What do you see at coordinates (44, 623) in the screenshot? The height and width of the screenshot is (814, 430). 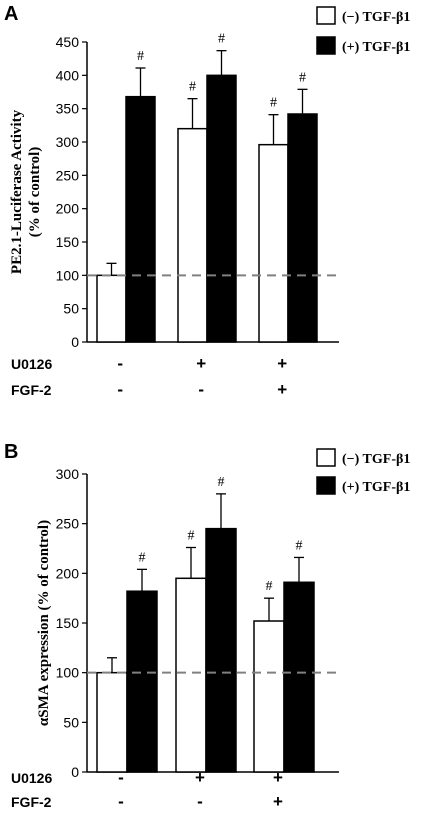 I see `y-axis-label: αSMA expression (% of control)` at bounding box center [44, 623].